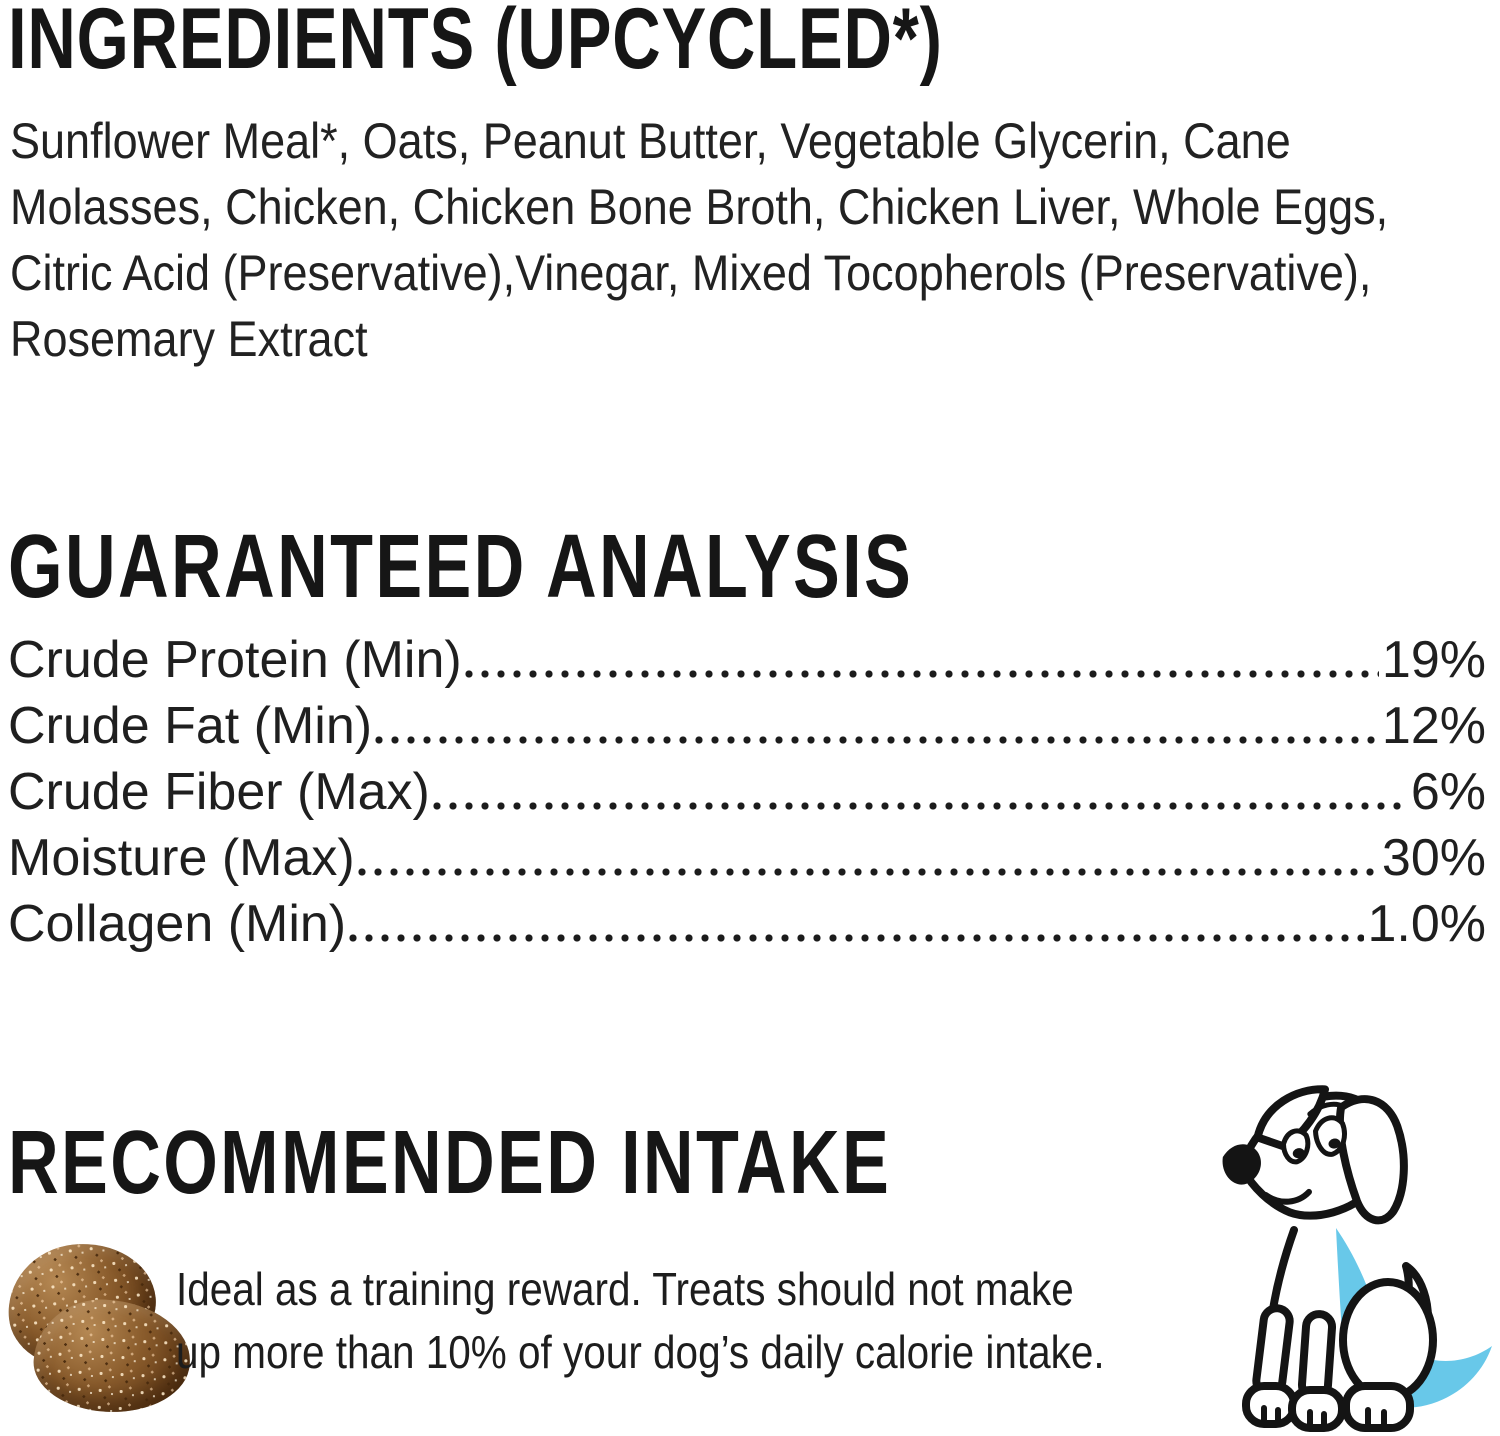 The width and height of the screenshot is (1500, 1436). Describe the element at coordinates (475, 43) in the screenshot. I see `ingredients-heading: INGREDIENTS (UPCYCLED*)` at that location.